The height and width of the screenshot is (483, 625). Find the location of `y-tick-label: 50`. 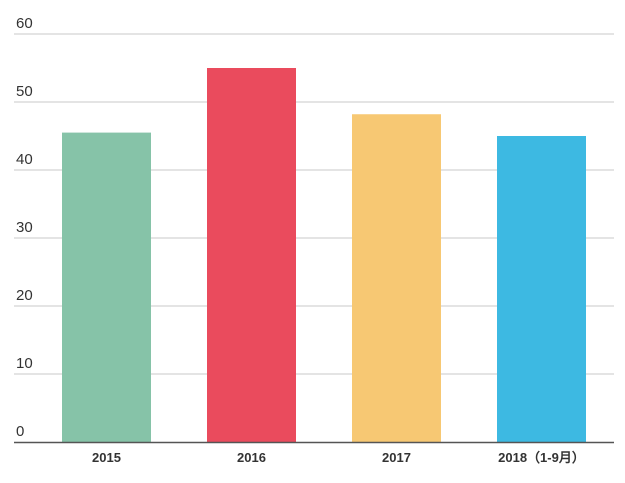

y-tick-label: 50 is located at coordinates (24, 91).